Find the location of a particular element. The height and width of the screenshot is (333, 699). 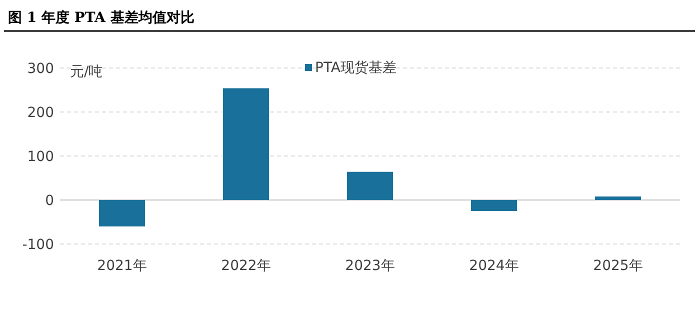

x-tick-label: 2023年 is located at coordinates (370, 266).